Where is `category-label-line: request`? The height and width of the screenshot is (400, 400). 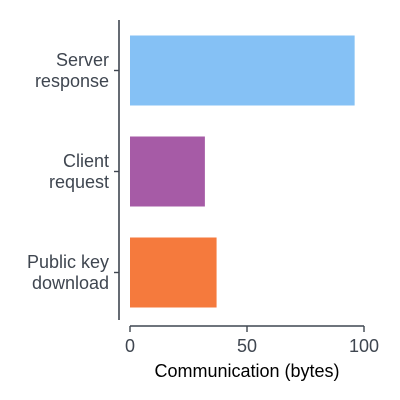
category-label-line: request is located at coordinates (79, 182).